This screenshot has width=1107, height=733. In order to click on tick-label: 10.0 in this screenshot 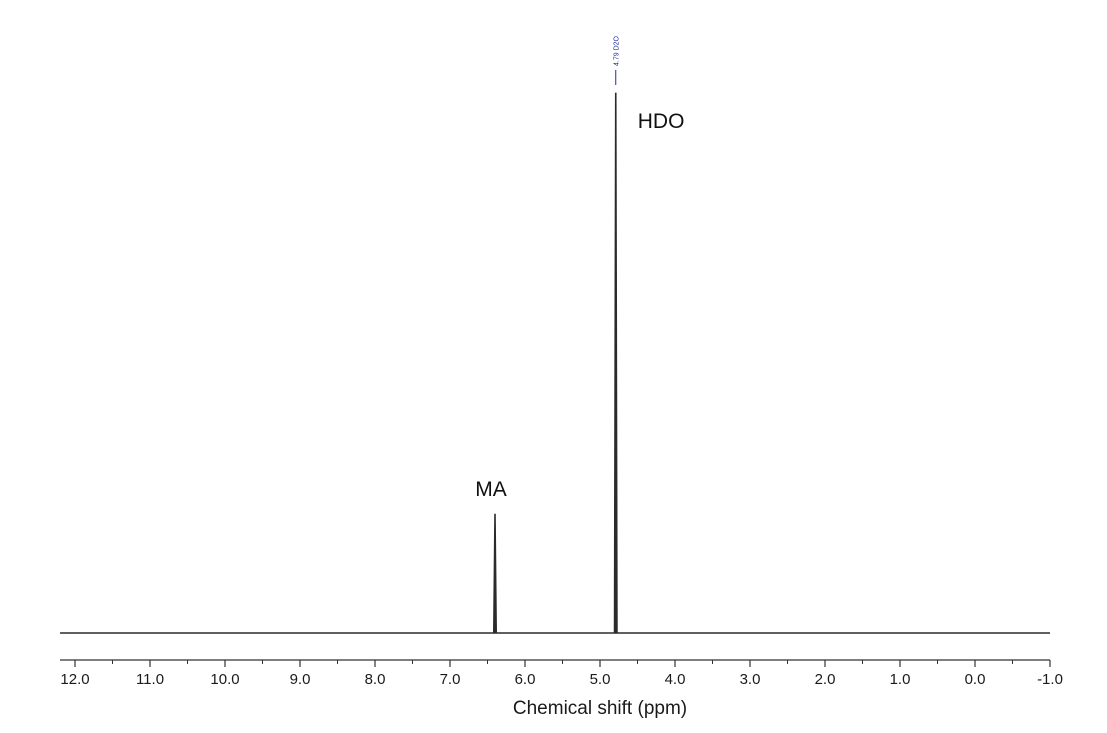, I will do `click(224, 679)`.